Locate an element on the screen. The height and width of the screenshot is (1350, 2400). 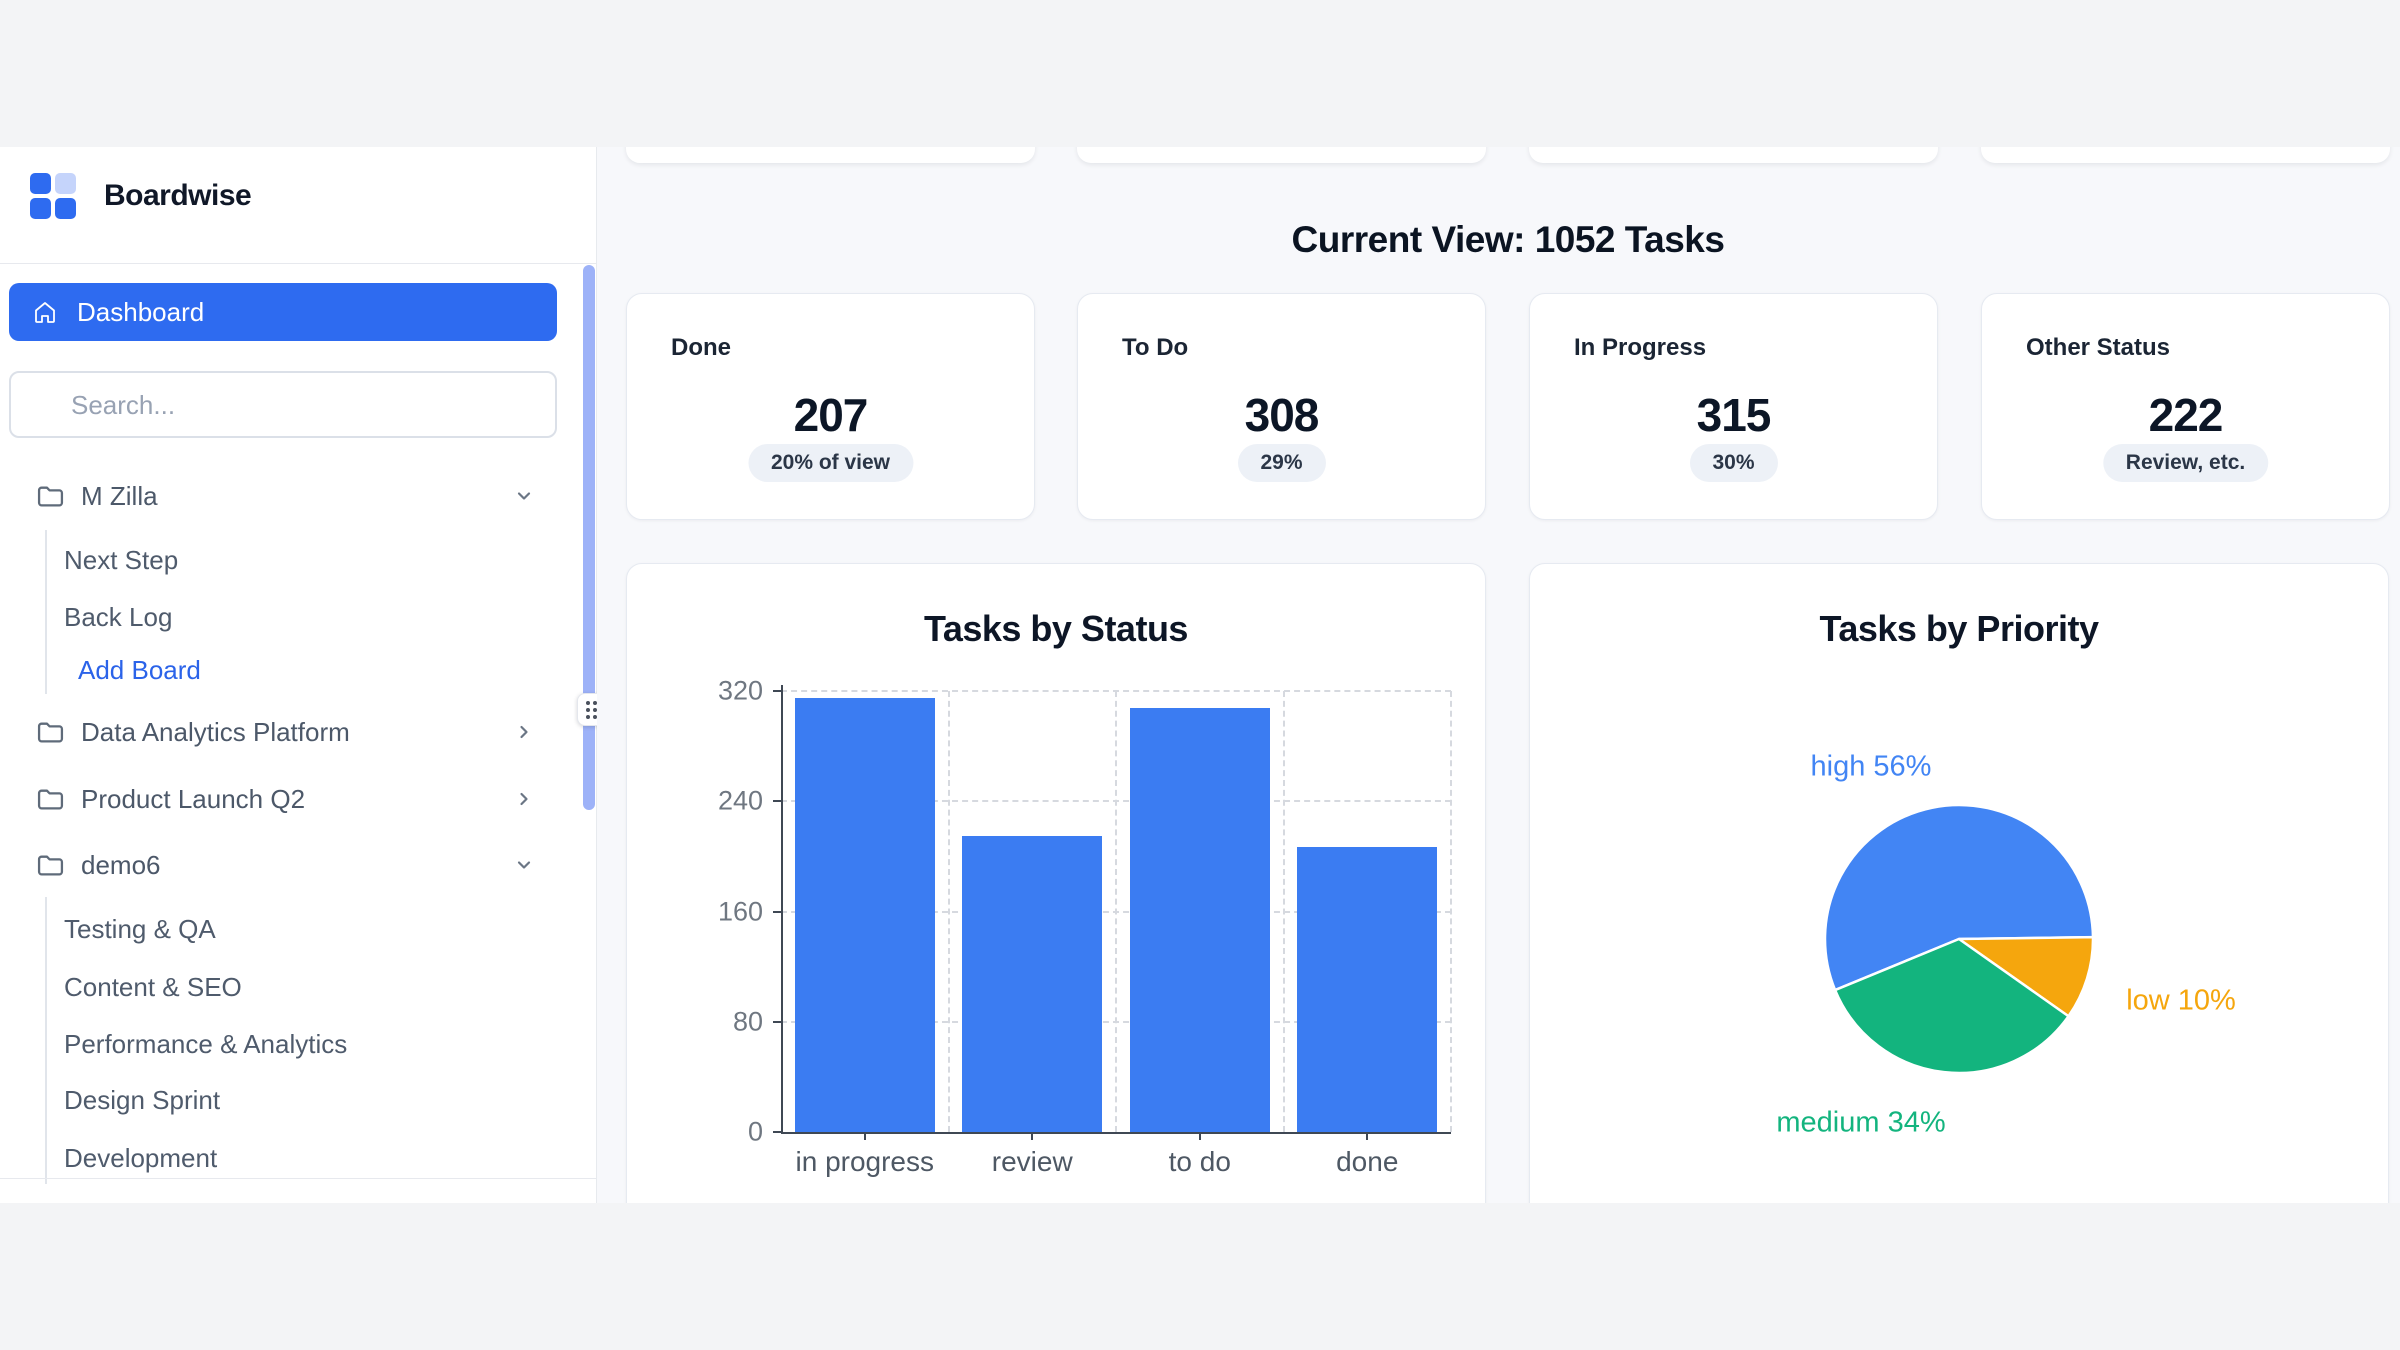
stat-card-done: Done 207 20% of view is located at coordinates (830, 406).